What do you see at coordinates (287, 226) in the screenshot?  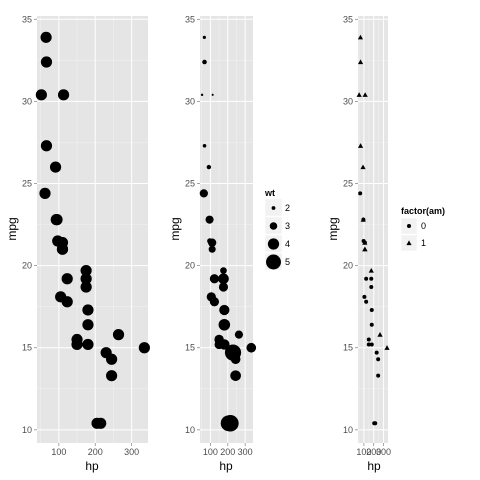 I see `legend-label: 3` at bounding box center [287, 226].